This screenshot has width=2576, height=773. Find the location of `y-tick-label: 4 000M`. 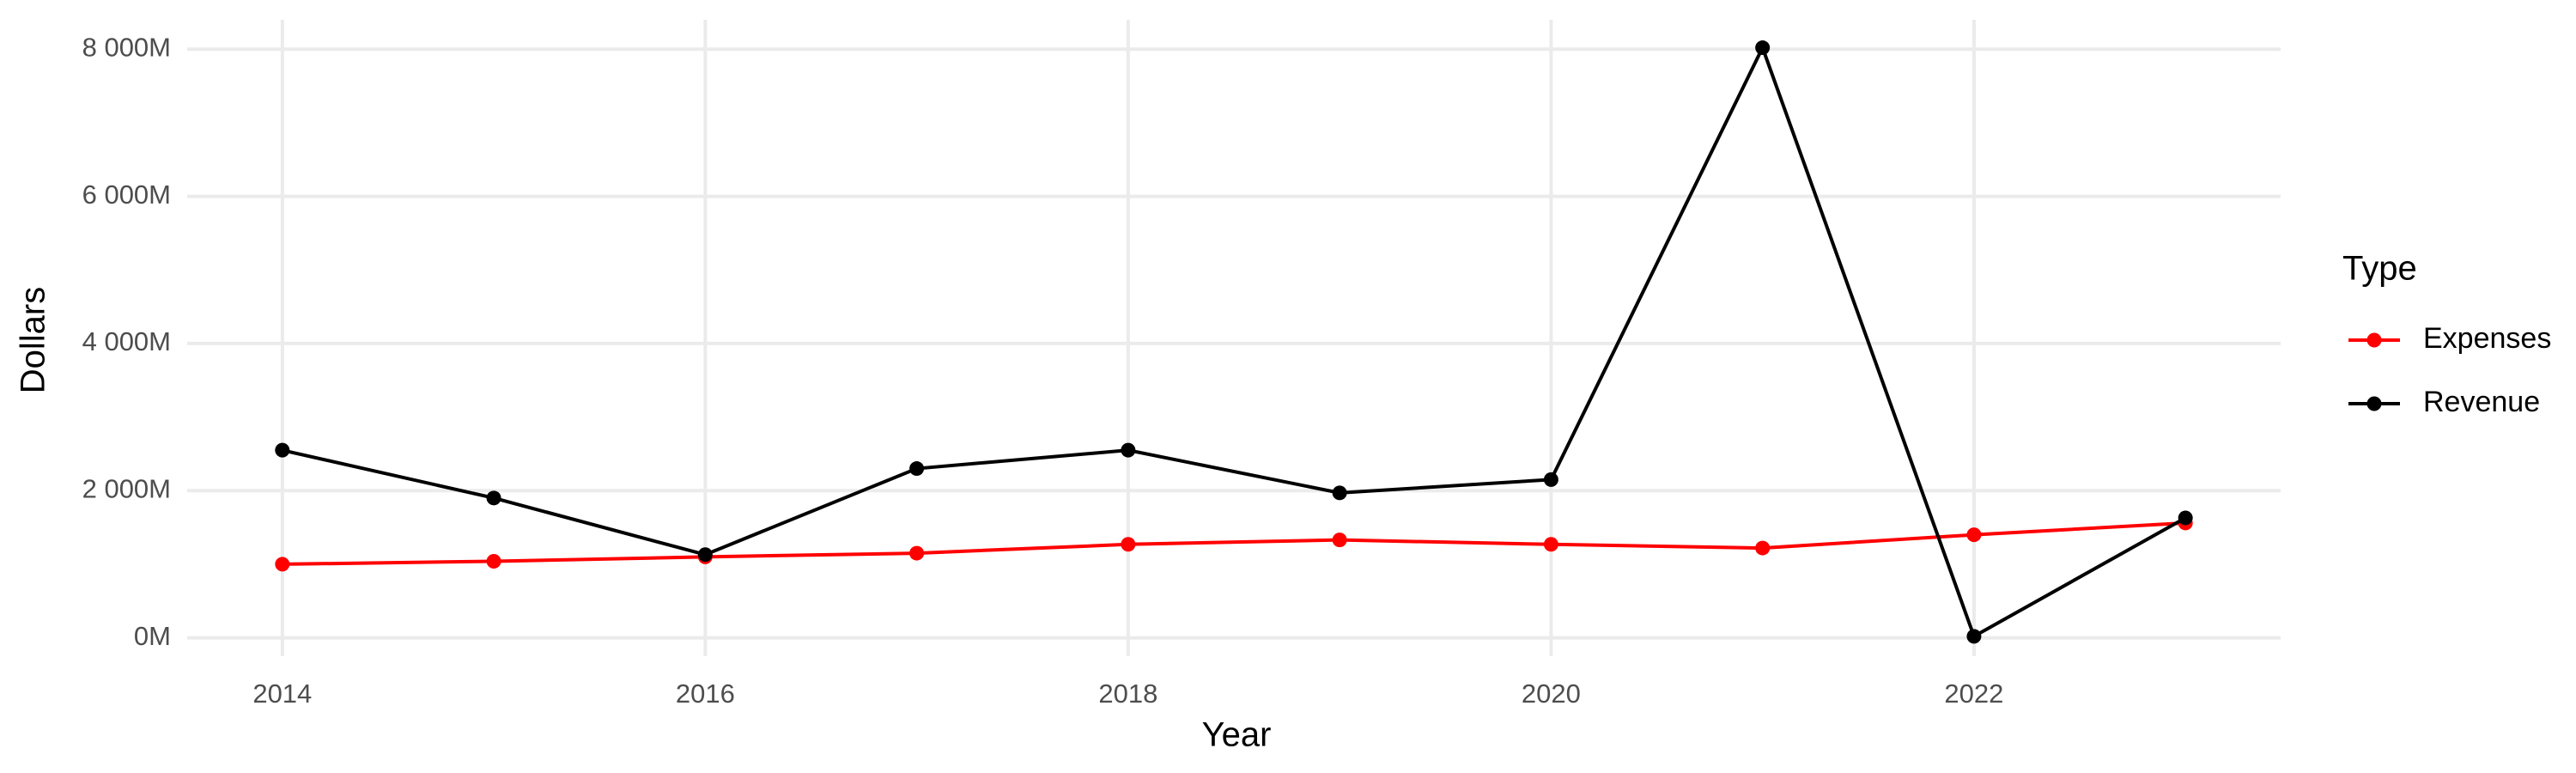

y-tick-label: 4 000M is located at coordinates (127, 341).